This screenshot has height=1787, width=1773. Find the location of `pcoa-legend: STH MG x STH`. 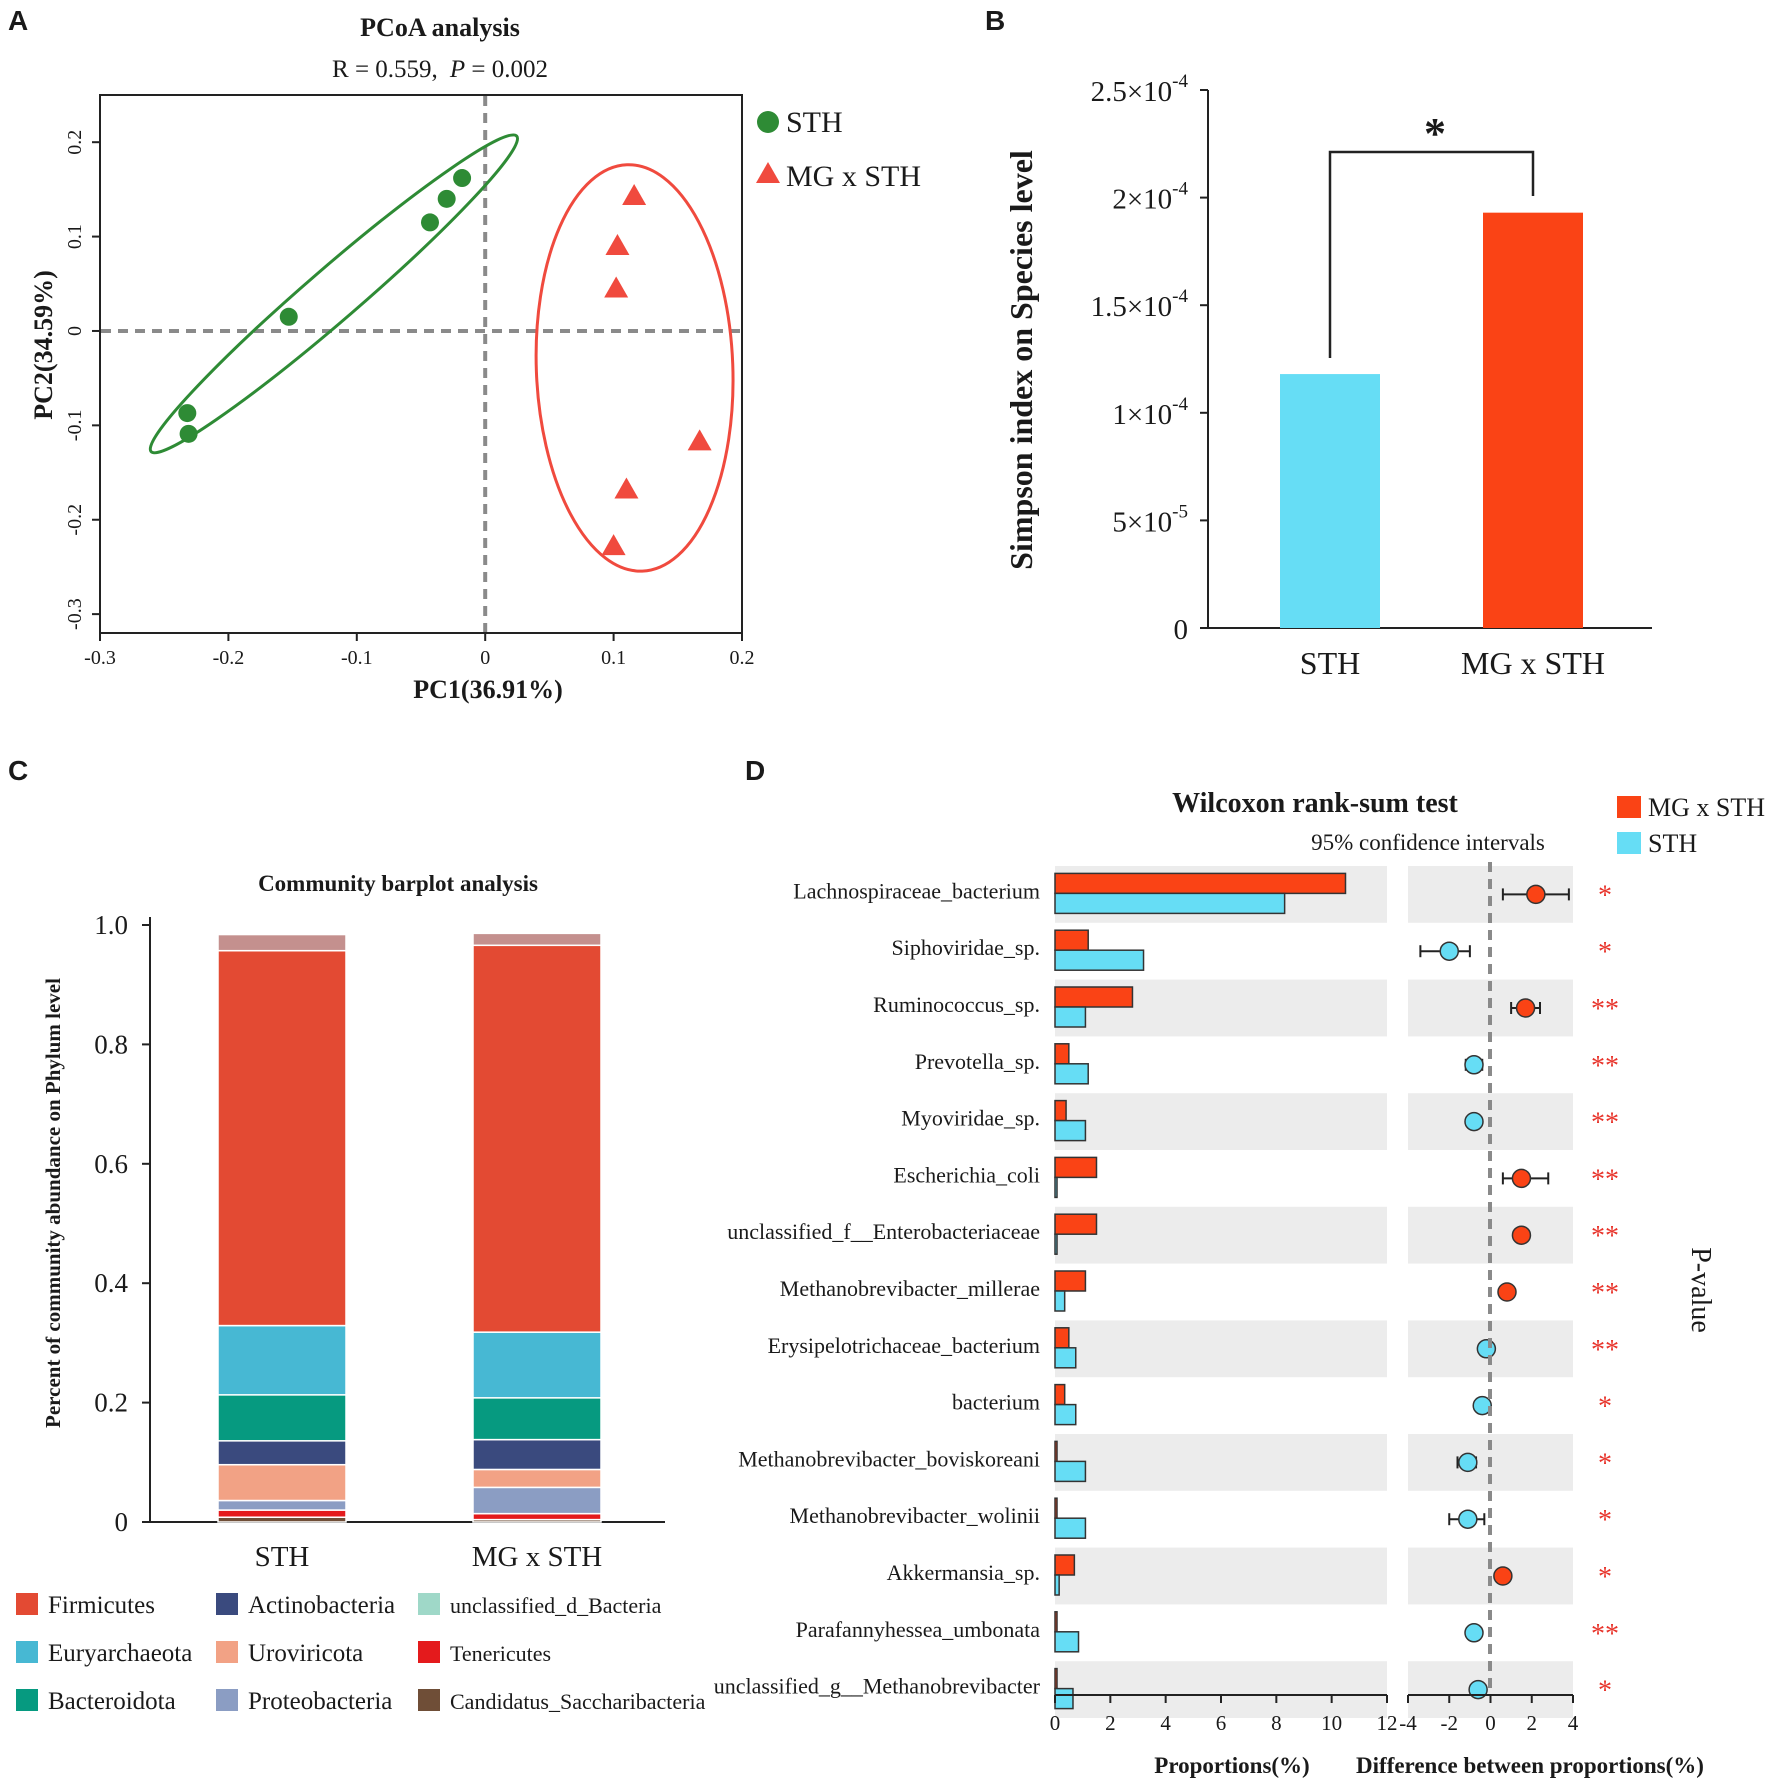

pcoa-legend: STH MG x STH is located at coordinates (838, 149).